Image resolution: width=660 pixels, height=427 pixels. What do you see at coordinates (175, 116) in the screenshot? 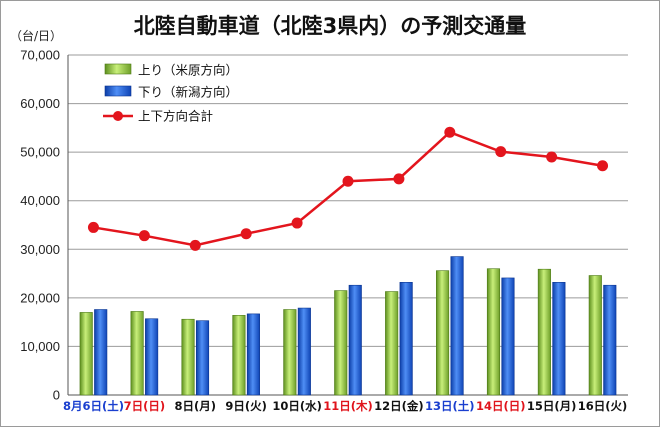
I see `legend-label: 上下方向合計` at bounding box center [175, 116].